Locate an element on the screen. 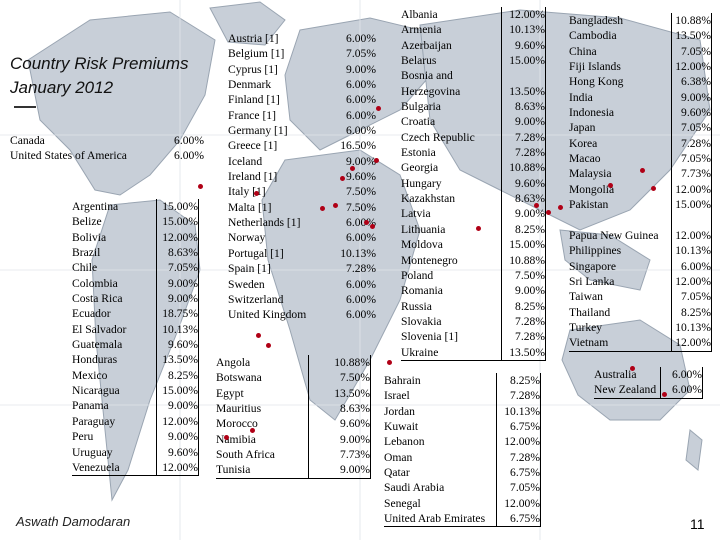  column-divider is located at coordinates (496, 450).